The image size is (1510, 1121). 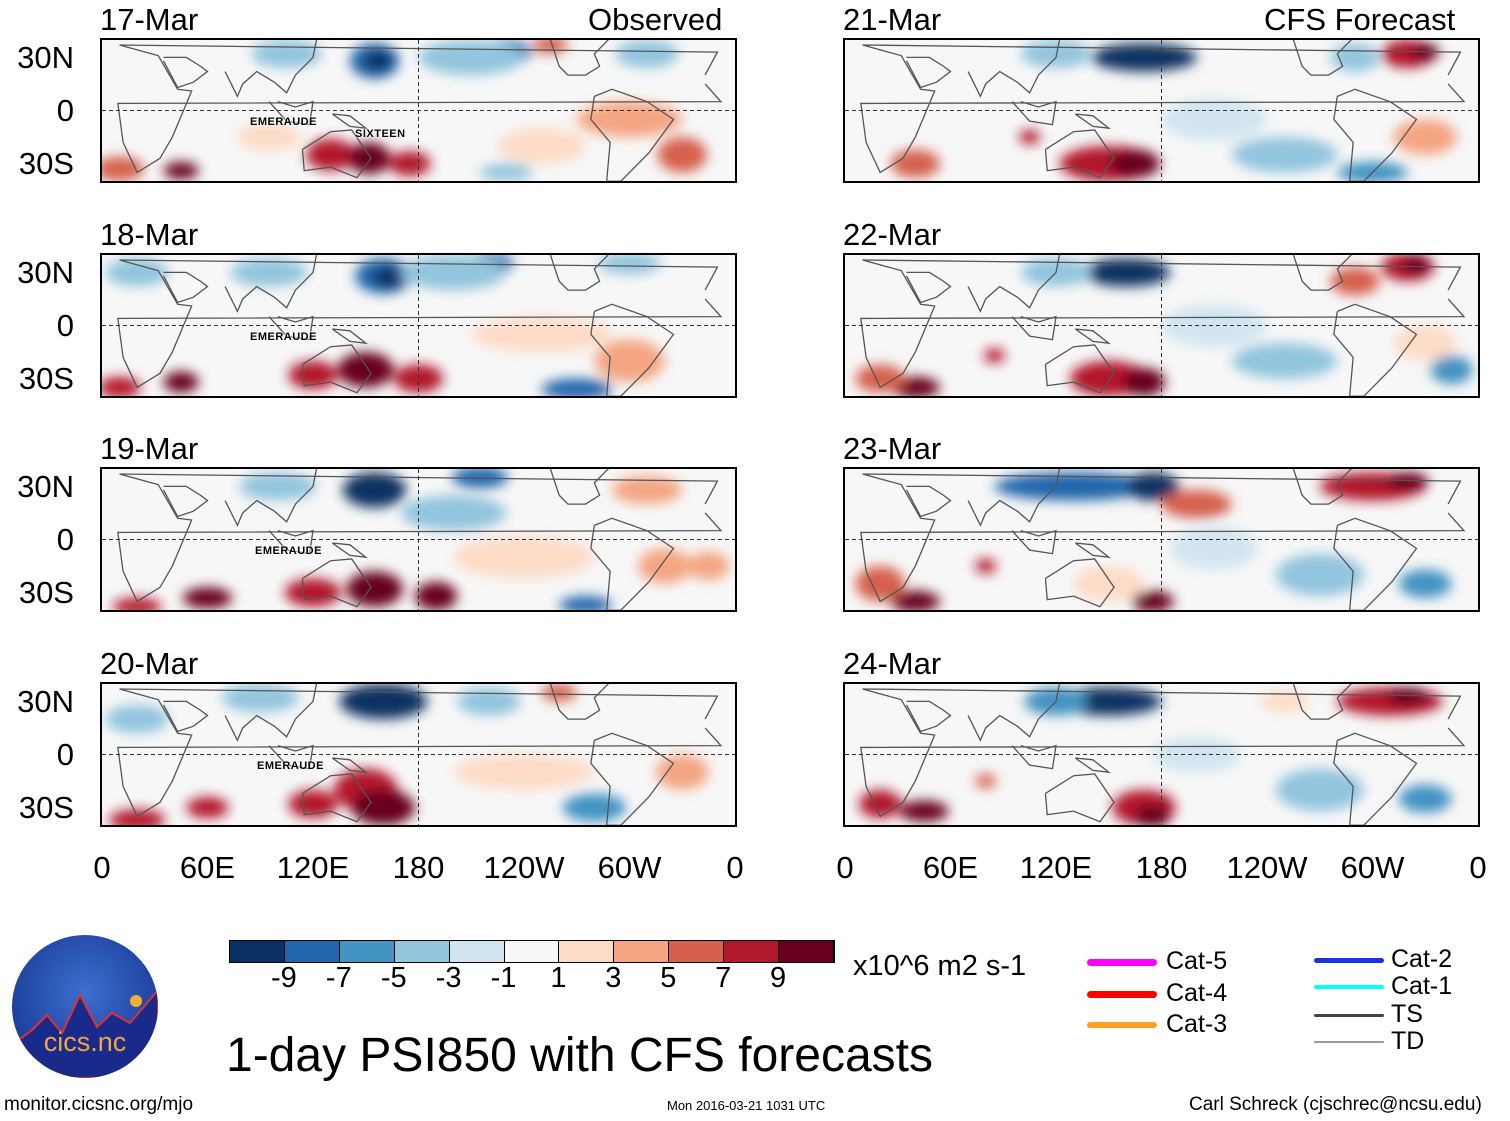 What do you see at coordinates (1197, 961) in the screenshot?
I see `legend-label: Cat-5` at bounding box center [1197, 961].